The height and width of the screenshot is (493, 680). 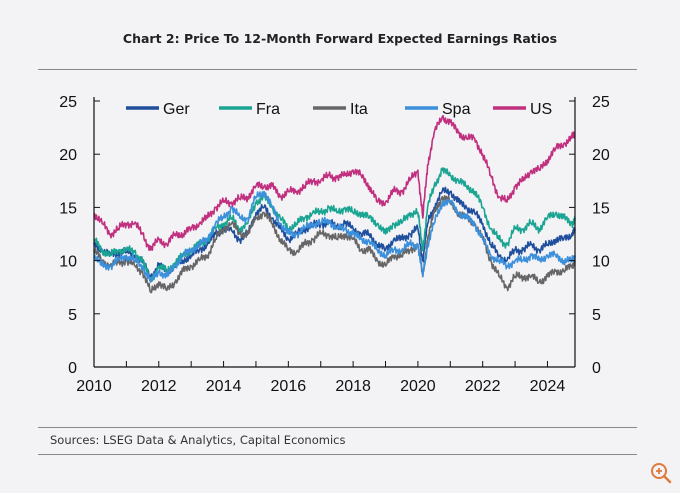 I want to click on y-tick-label-left: 10, so click(x=68, y=262).